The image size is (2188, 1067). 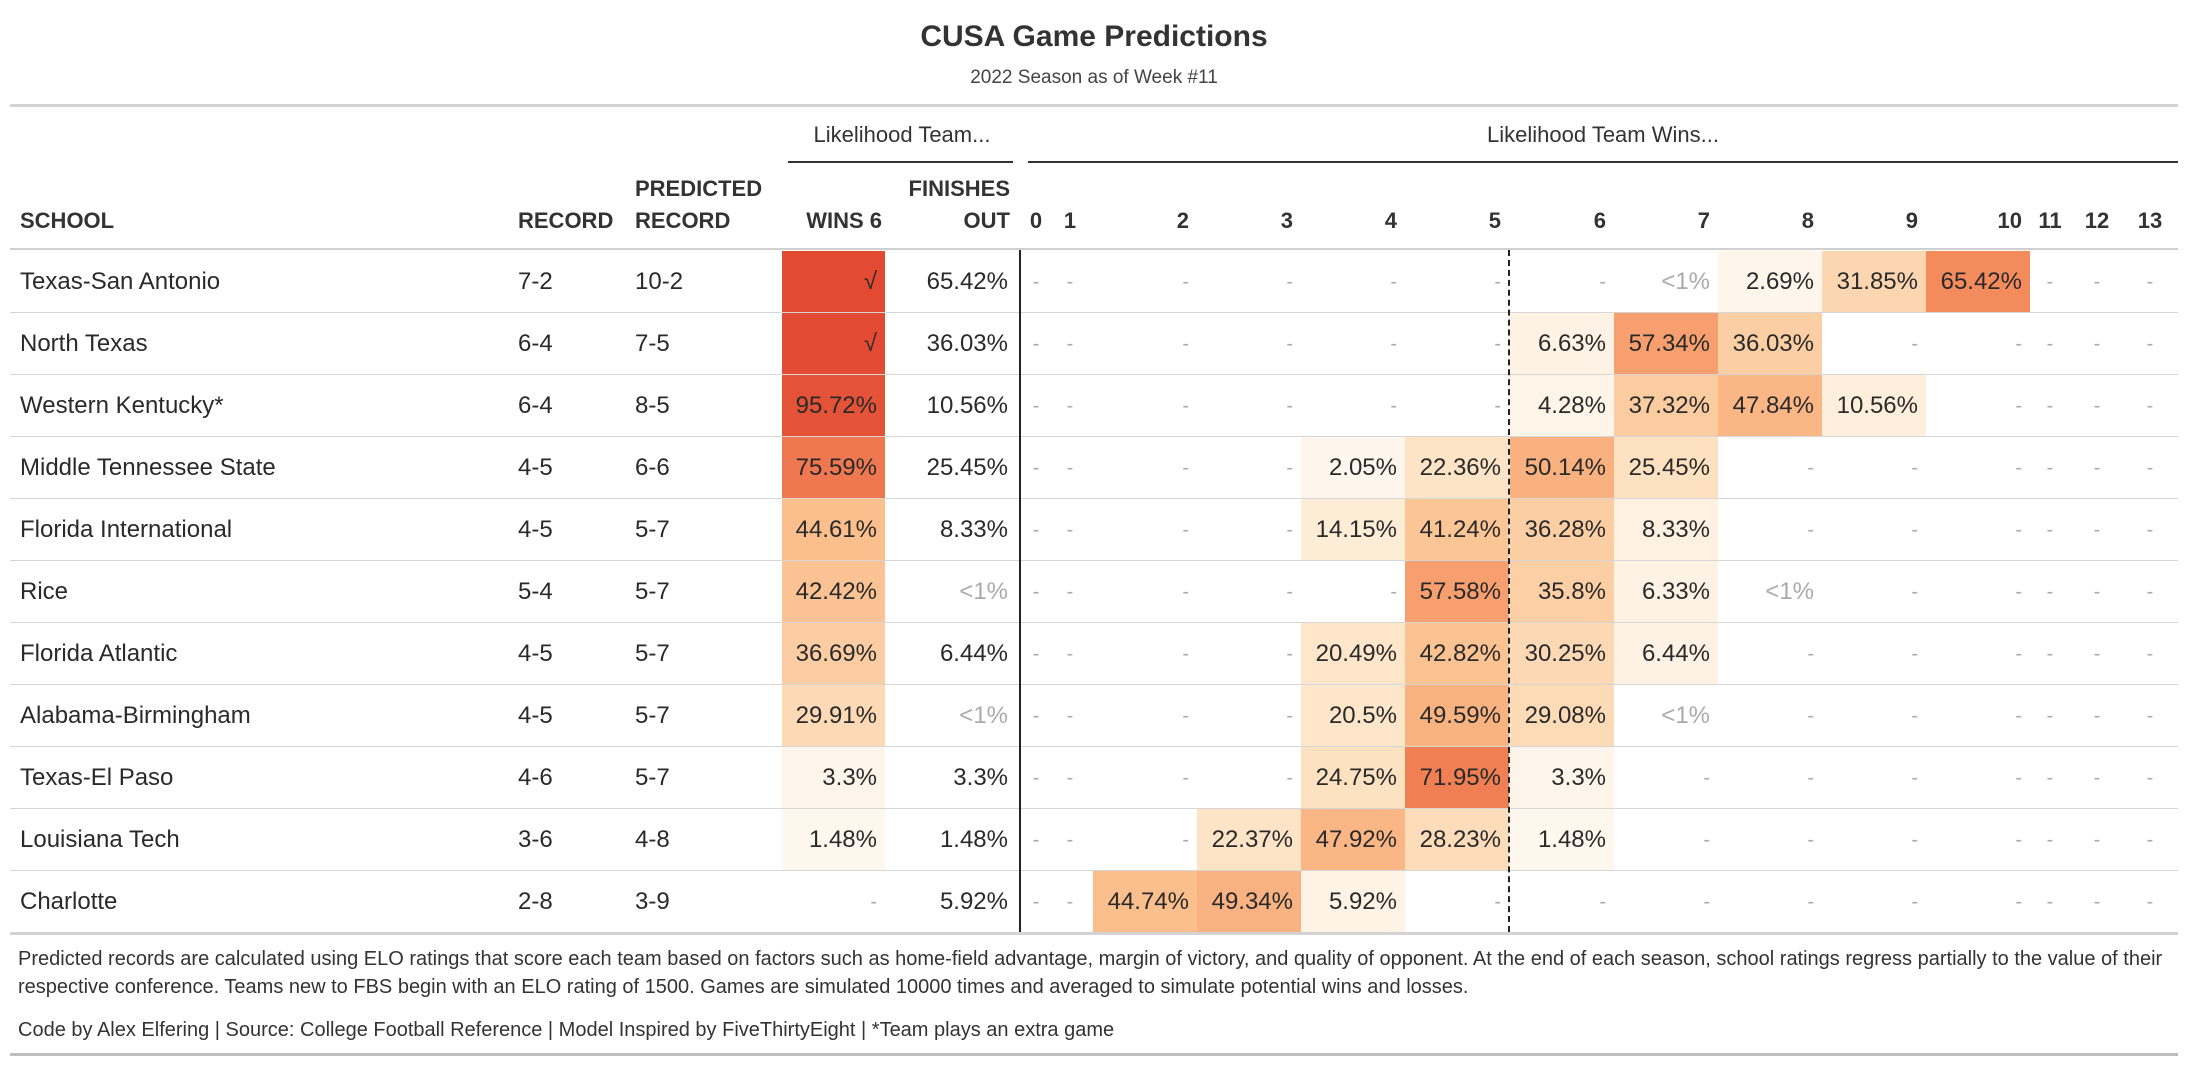 I want to click on record-cell: 4-6, so click(x=535, y=777).